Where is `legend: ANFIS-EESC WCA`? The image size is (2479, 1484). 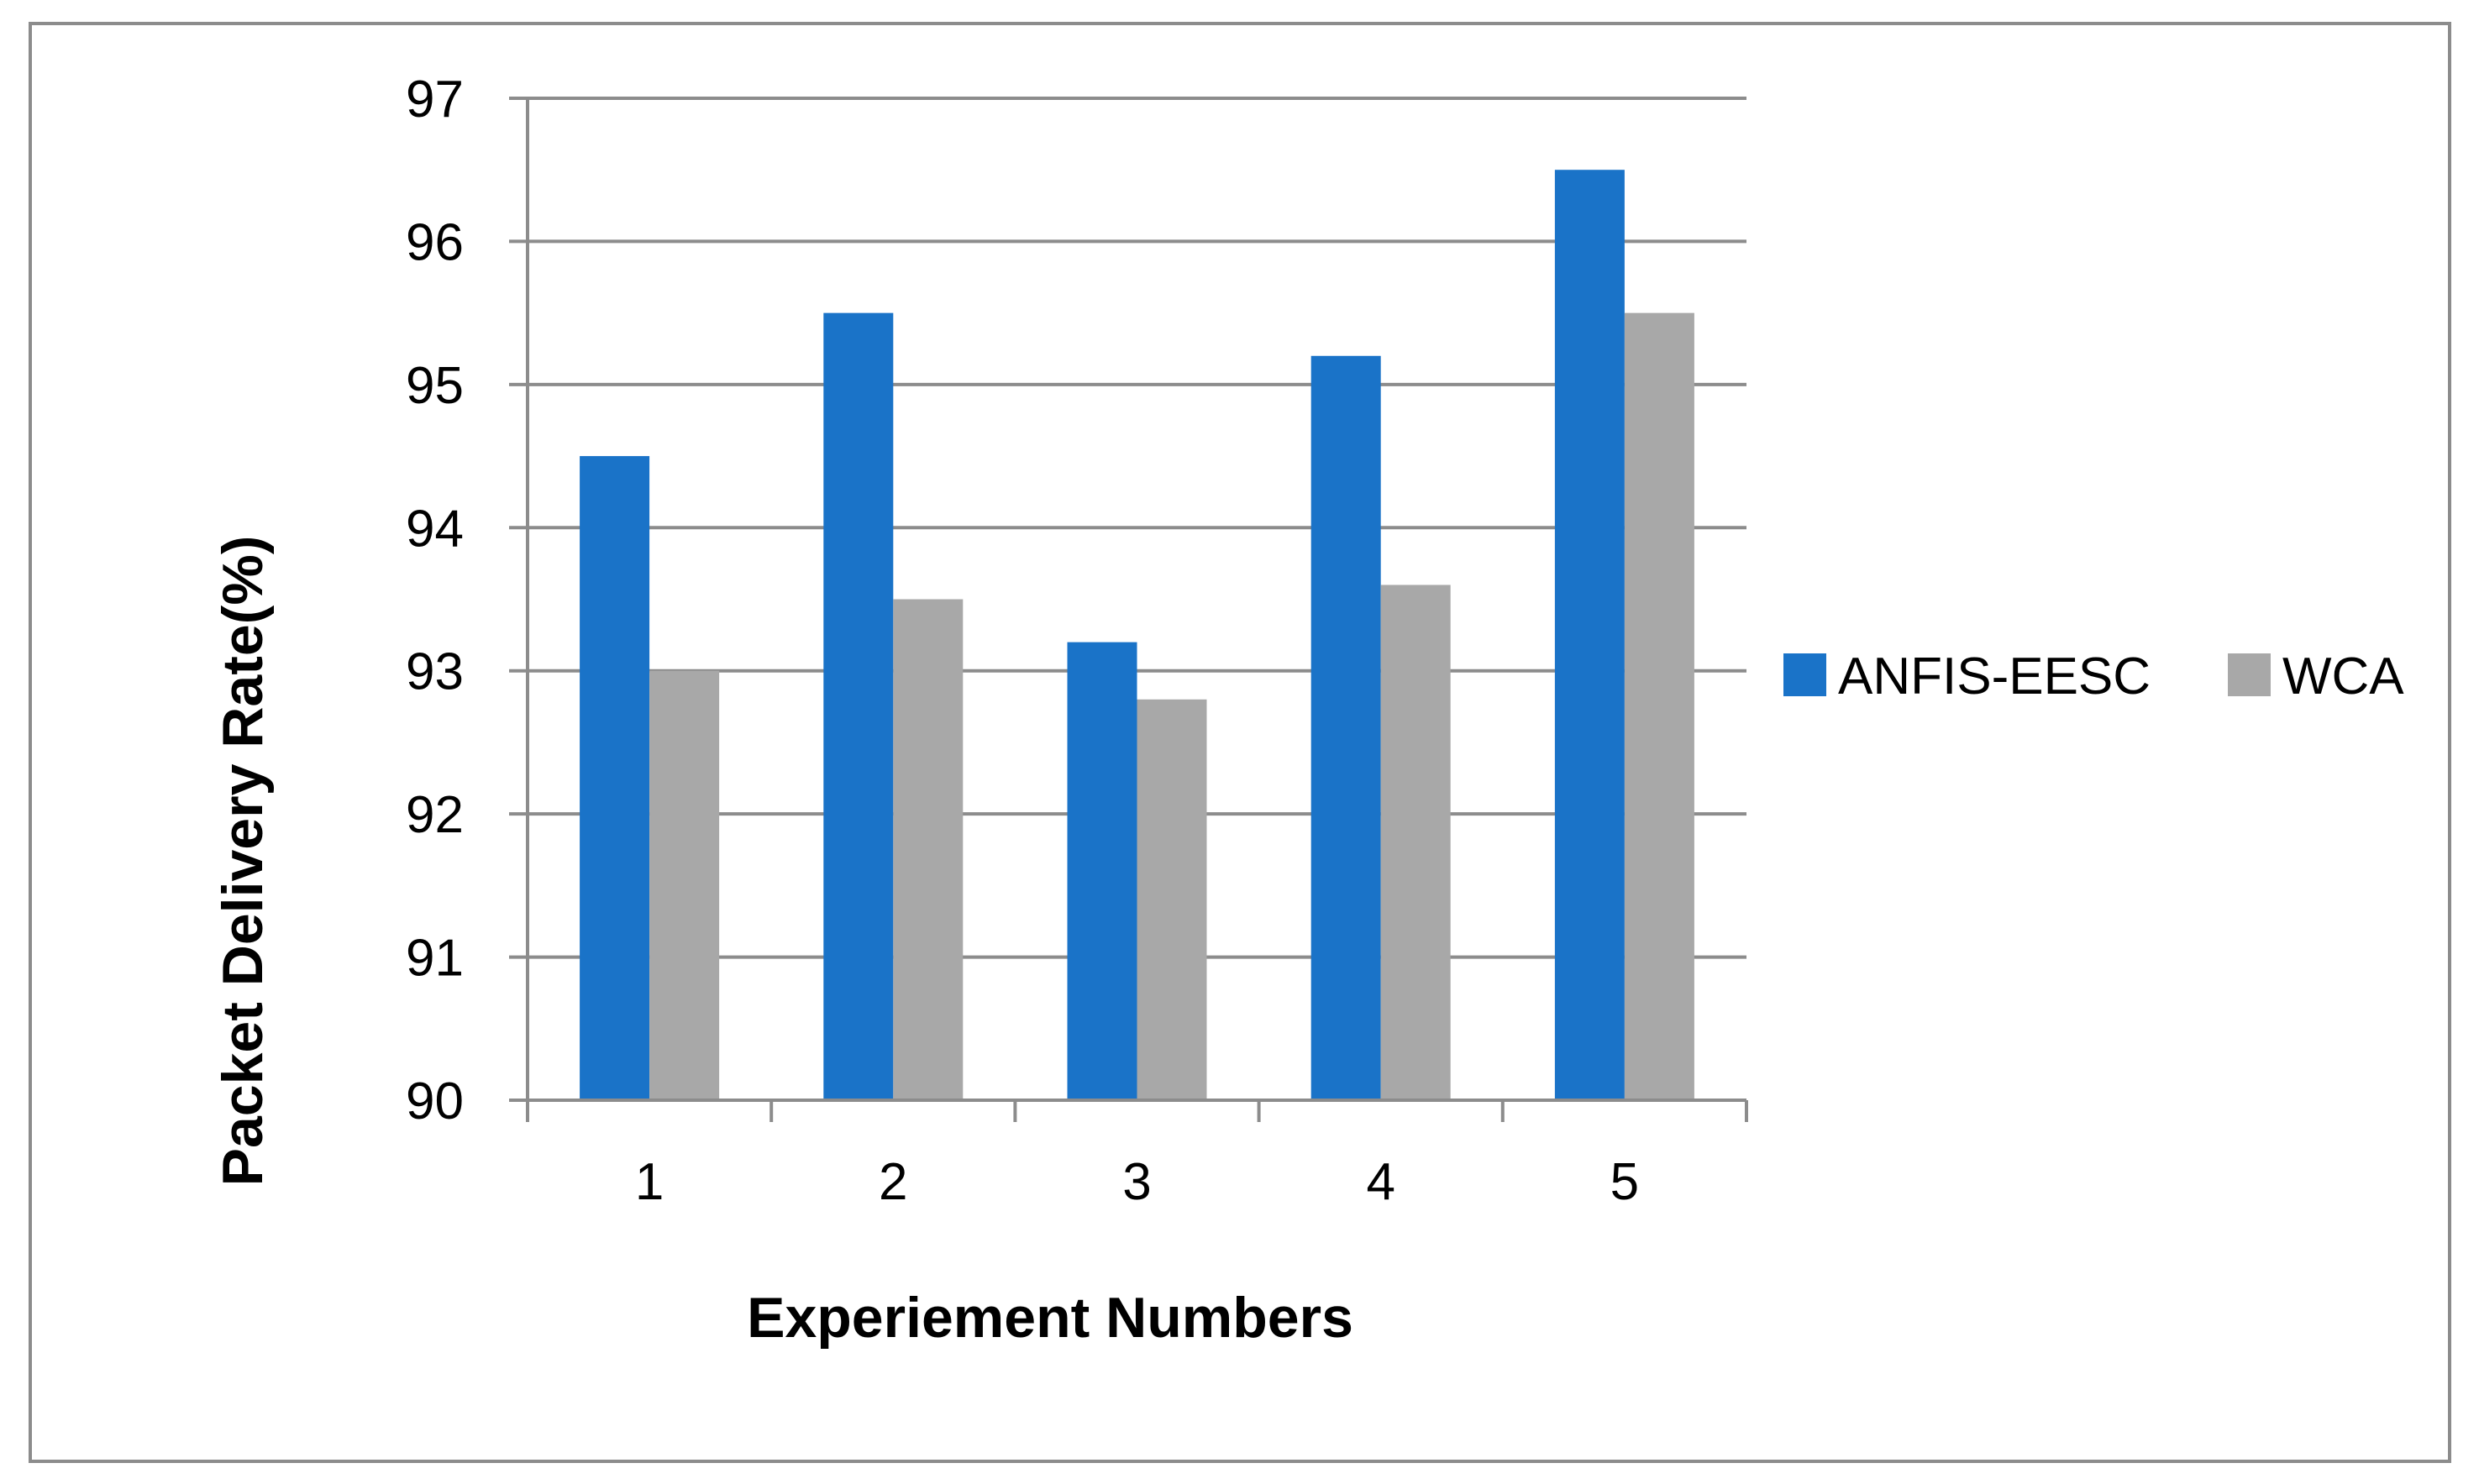
legend: ANFIS-EESC WCA is located at coordinates (2093, 676).